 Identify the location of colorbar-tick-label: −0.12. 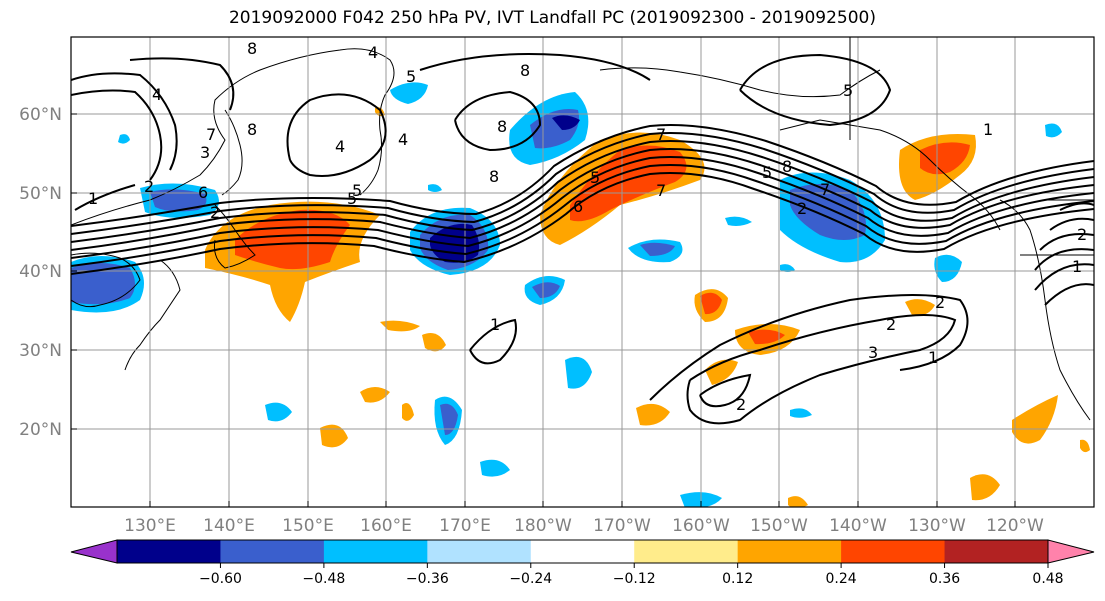
(634, 579).